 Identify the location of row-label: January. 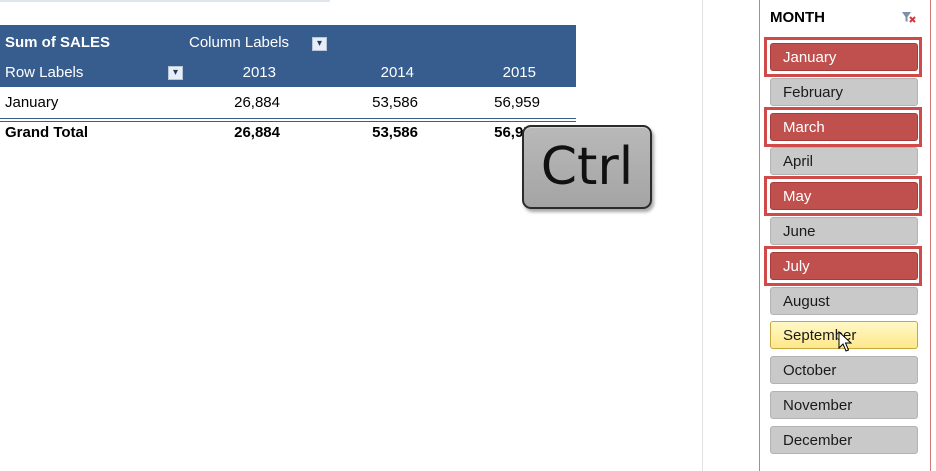
(32, 102).